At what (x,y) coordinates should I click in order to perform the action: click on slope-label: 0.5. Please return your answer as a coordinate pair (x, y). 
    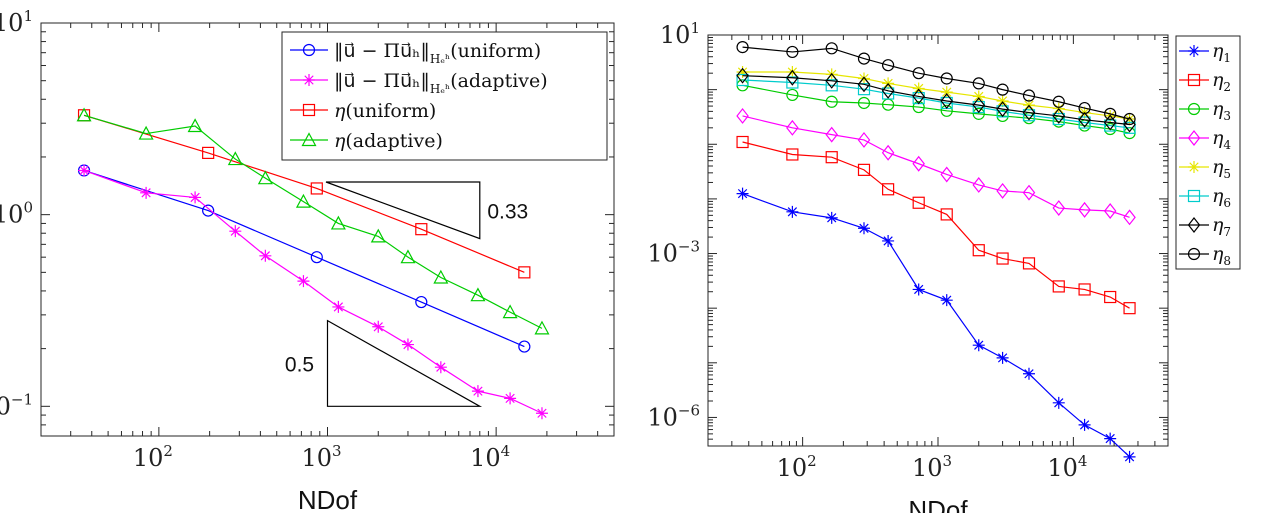
    Looking at the image, I should click on (299, 364).